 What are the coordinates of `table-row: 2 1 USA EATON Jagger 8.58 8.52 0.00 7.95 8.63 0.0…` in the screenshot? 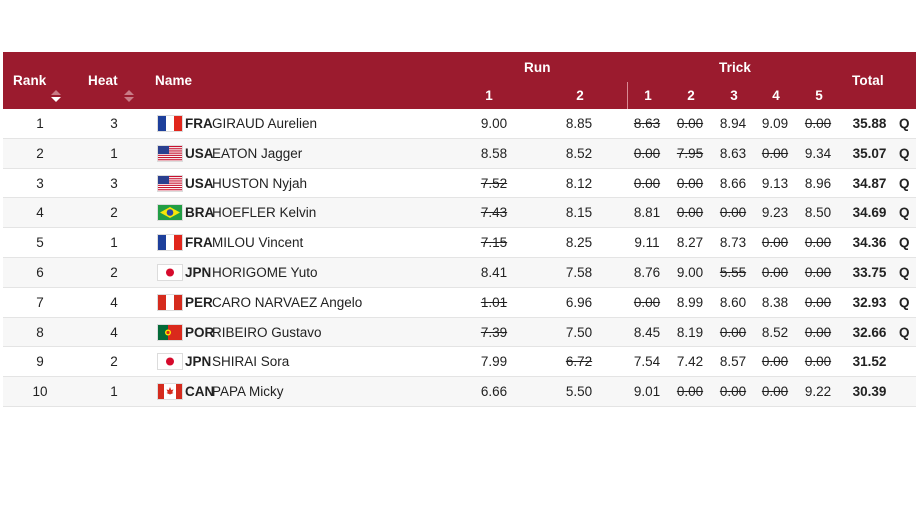 It's located at (459, 153).